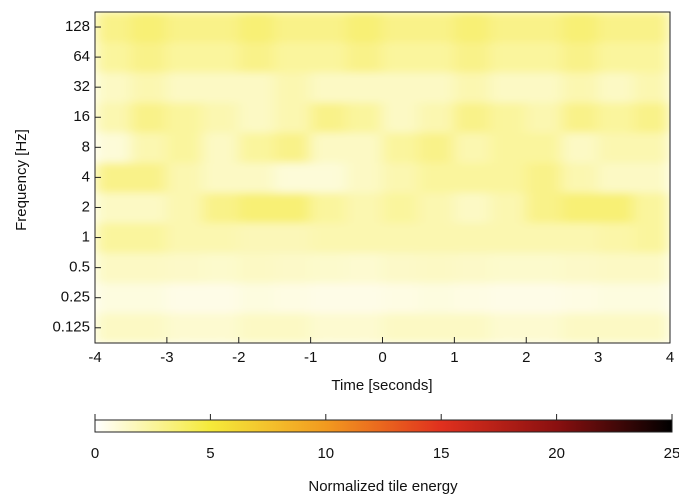 This screenshot has height=497, width=679. What do you see at coordinates (71, 327) in the screenshot?
I see `y-tick-label: 0.125` at bounding box center [71, 327].